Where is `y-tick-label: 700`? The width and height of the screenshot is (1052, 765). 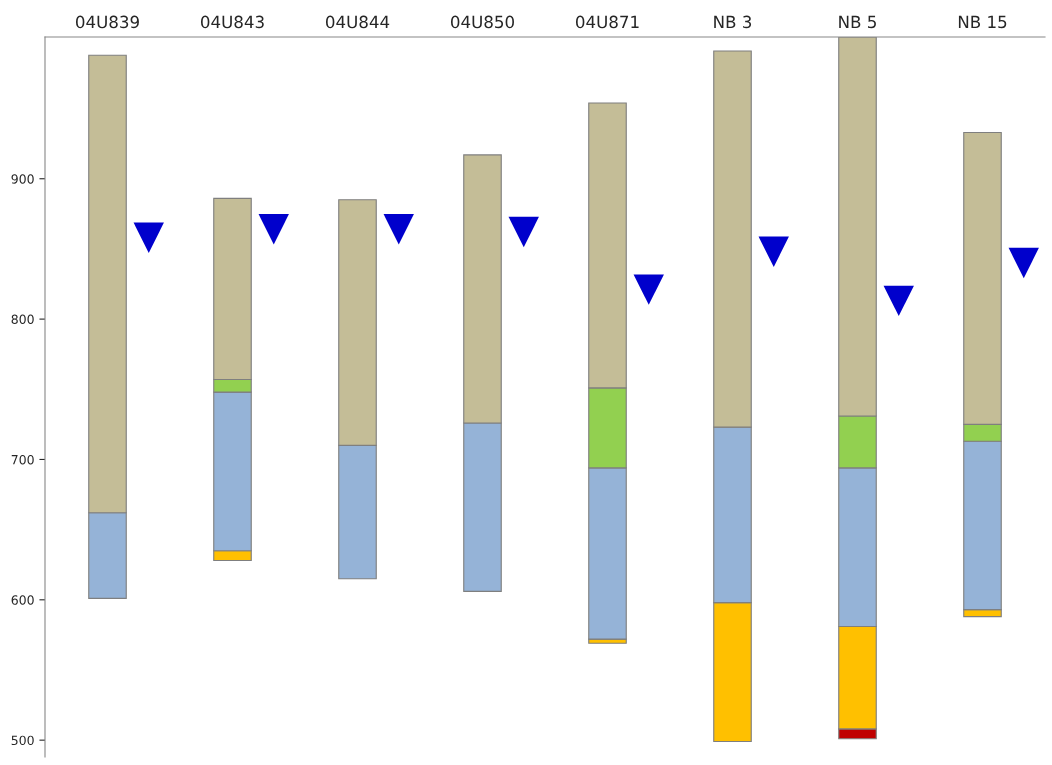 y-tick-label: 700 is located at coordinates (22, 459).